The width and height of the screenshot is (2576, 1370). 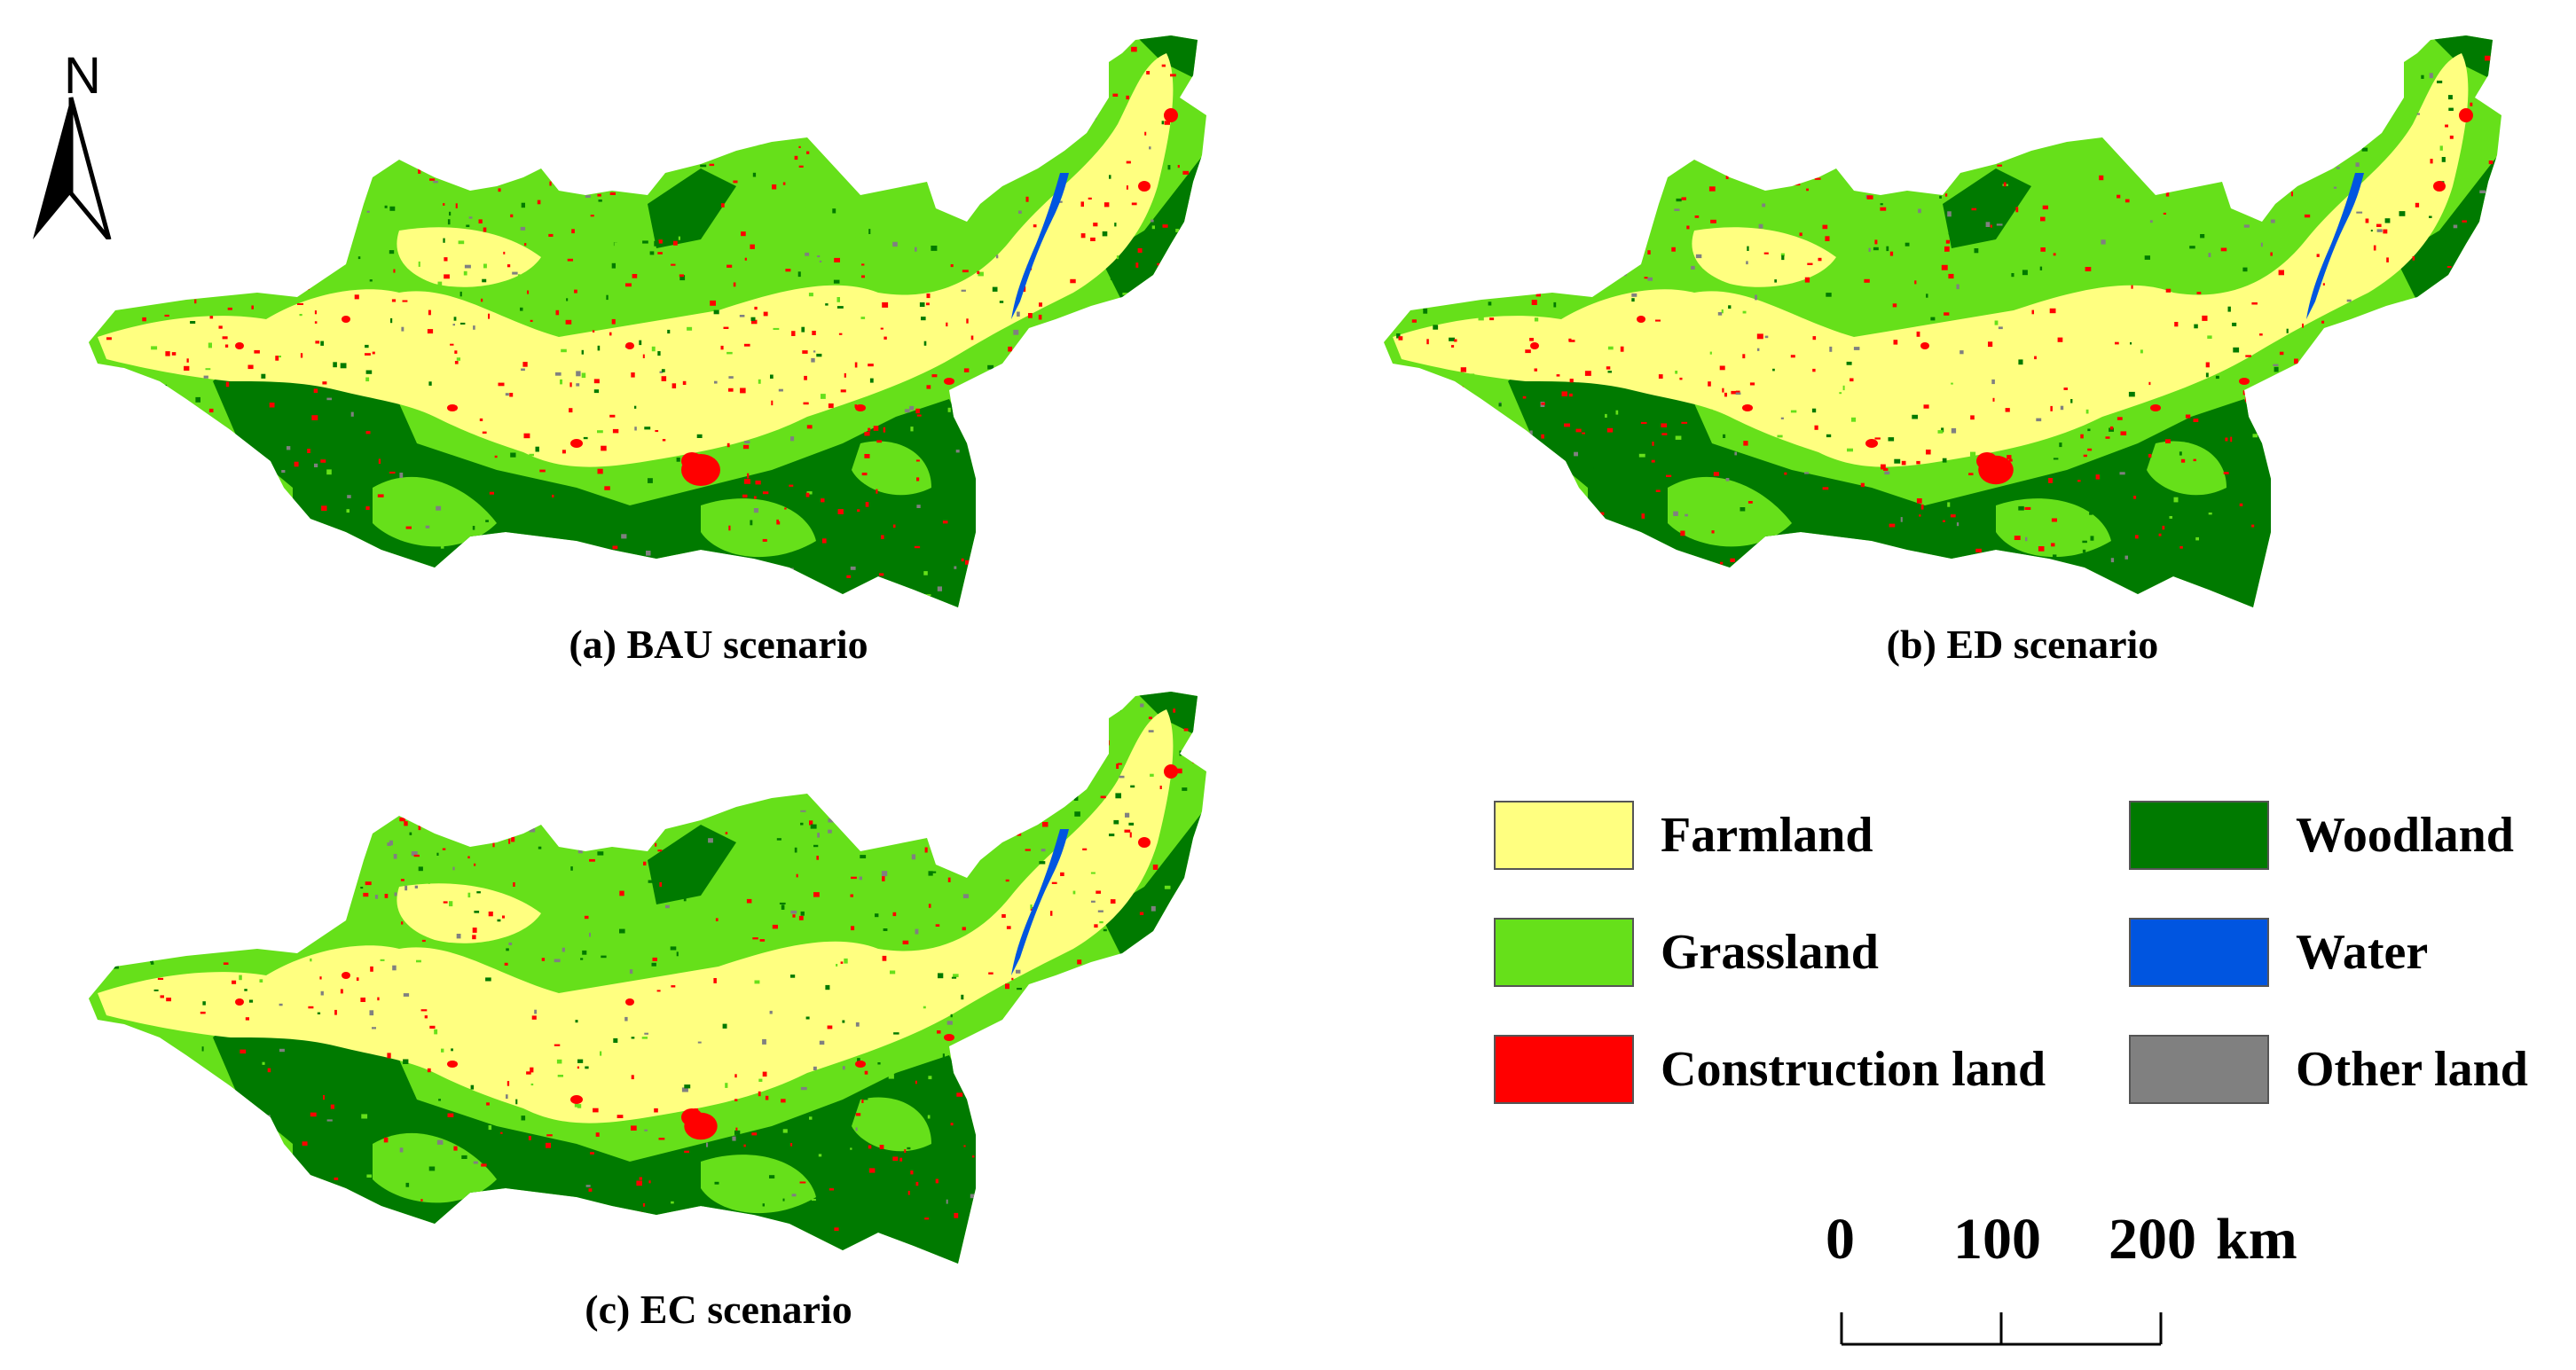 What do you see at coordinates (1730, 511) in the screenshot?
I see `grassland-area` at bounding box center [1730, 511].